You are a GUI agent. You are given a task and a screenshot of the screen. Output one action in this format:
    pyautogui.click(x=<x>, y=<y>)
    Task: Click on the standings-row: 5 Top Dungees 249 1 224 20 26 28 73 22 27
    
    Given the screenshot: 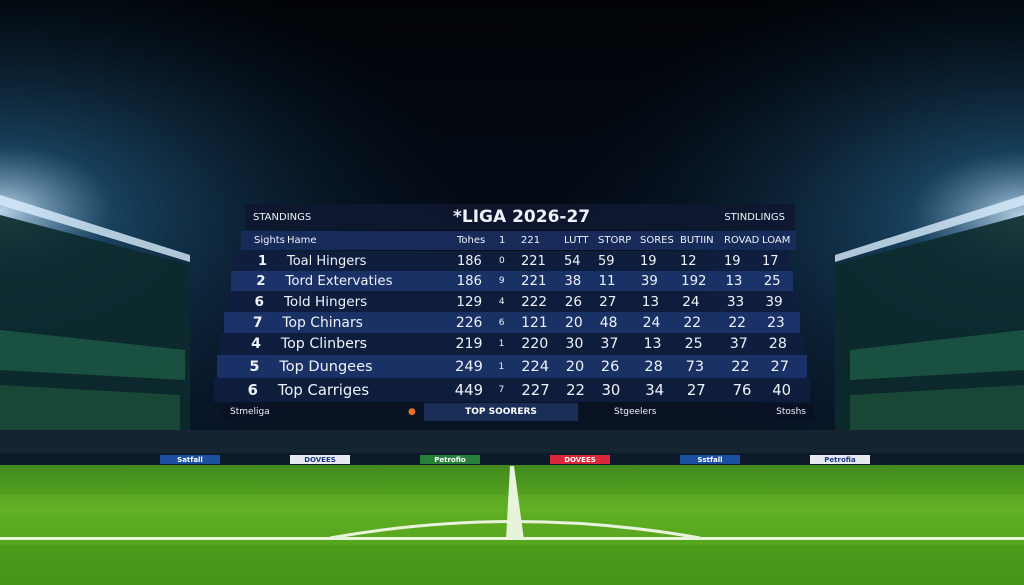 What is the action you would take?
    pyautogui.click(x=512, y=366)
    